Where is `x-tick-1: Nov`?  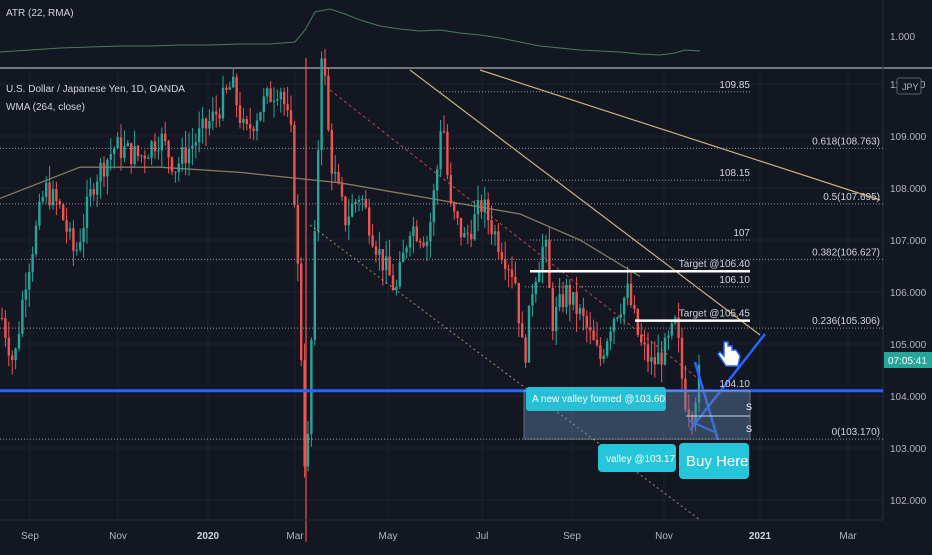 x-tick-1: Nov is located at coordinates (118, 536).